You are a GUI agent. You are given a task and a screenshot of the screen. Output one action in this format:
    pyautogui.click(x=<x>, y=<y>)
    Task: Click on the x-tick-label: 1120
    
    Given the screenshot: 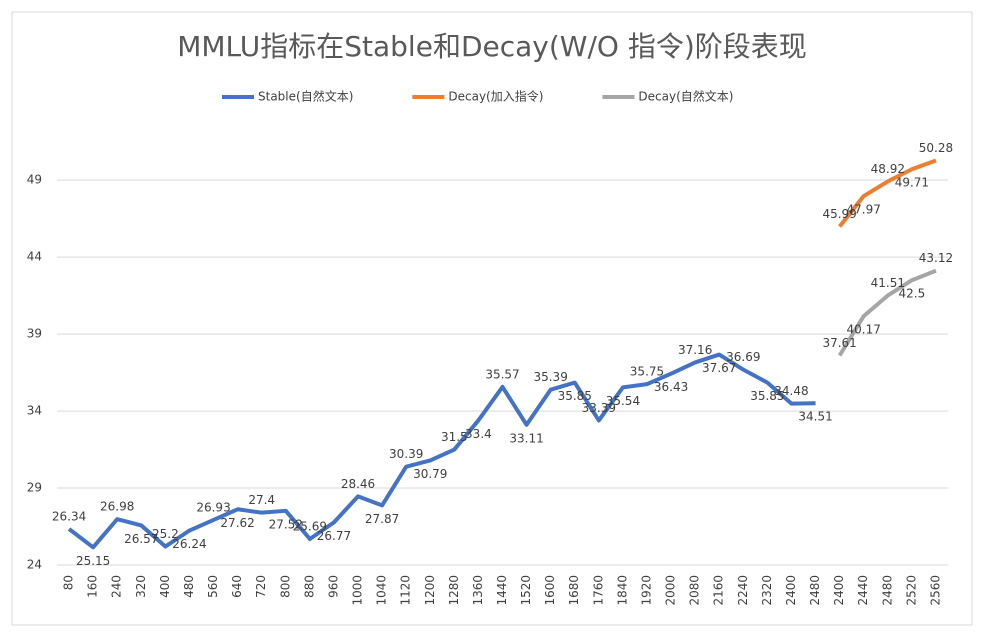 What is the action you would take?
    pyautogui.click(x=406, y=590)
    